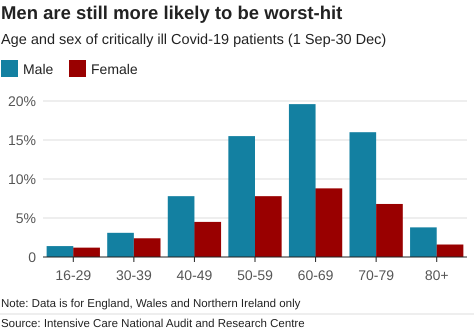  Describe the element at coordinates (32, 257) in the screenshot. I see `y-tick-label: 0` at that location.